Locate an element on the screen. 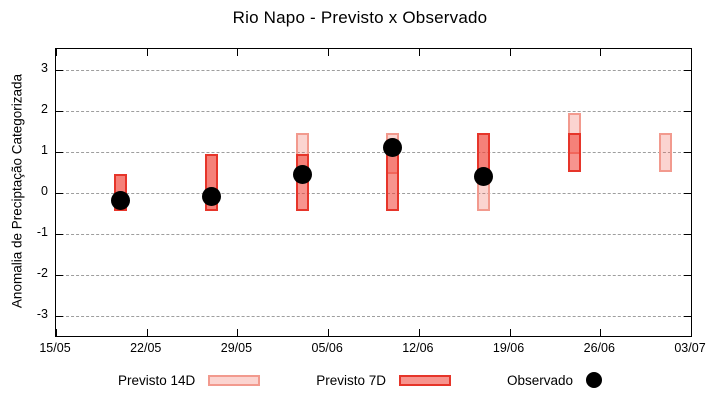 Image resolution: width=720 pixels, height=400 pixels. legend: Previsto 14D Previsto 7D Observado is located at coordinates (360, 380).